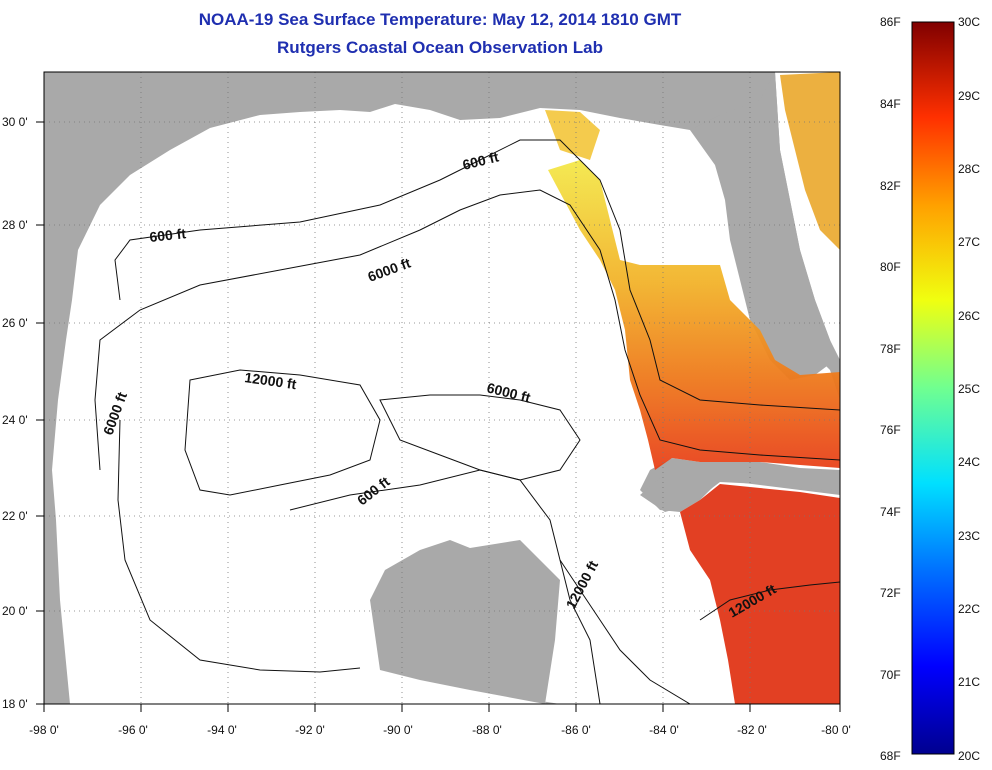 This screenshot has width=992, height=770. Describe the element at coordinates (969, 609) in the screenshot. I see `colorbar-c-label: 22C` at that location.